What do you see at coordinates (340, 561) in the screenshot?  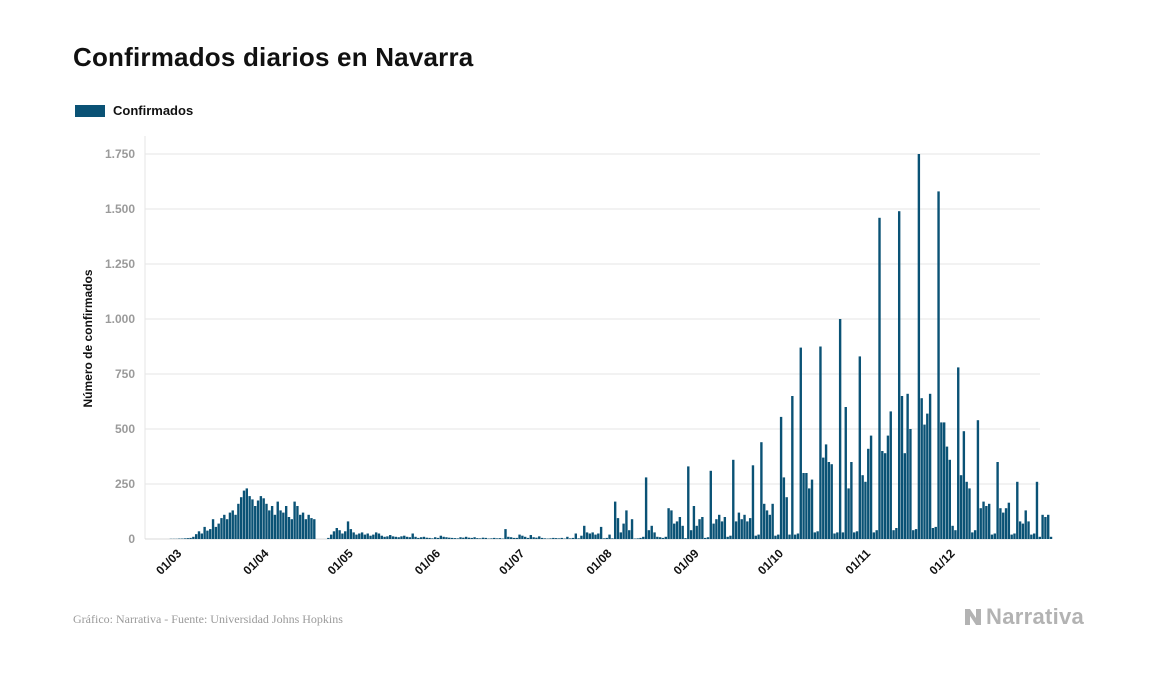 I see `x-tick-label: 01/05` at bounding box center [340, 561].